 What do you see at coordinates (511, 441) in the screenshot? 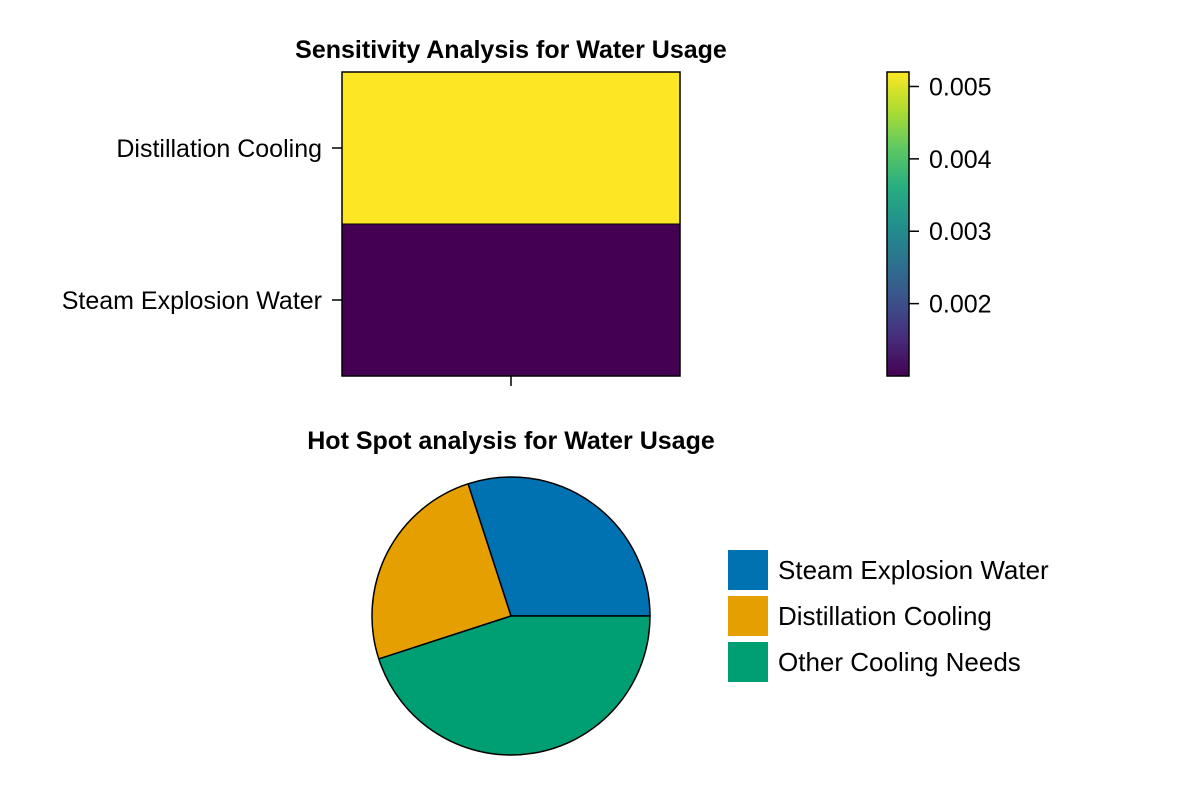
I see `pie-title: Hot Spot analysis for Water Usage` at bounding box center [511, 441].